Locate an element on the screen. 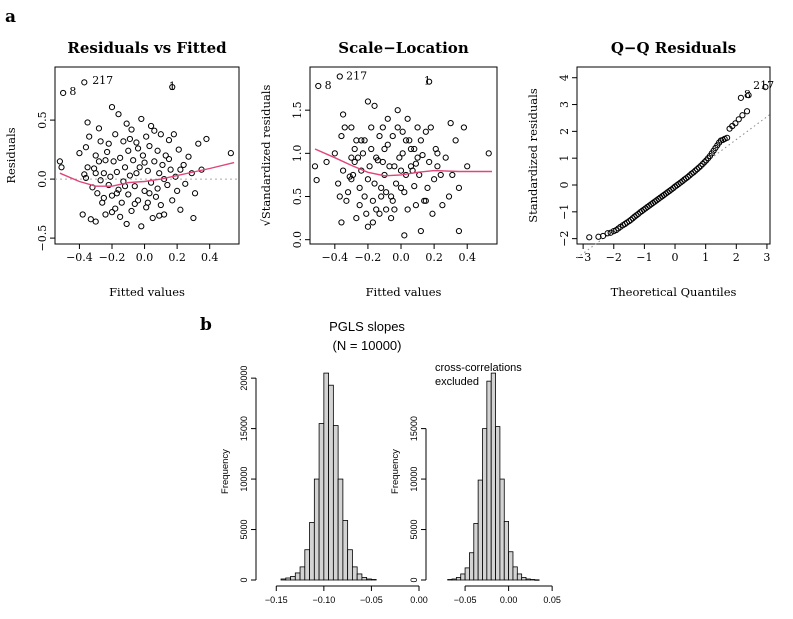 The image size is (793, 619). x-tick-label: 0.0 is located at coordinates (145, 257).